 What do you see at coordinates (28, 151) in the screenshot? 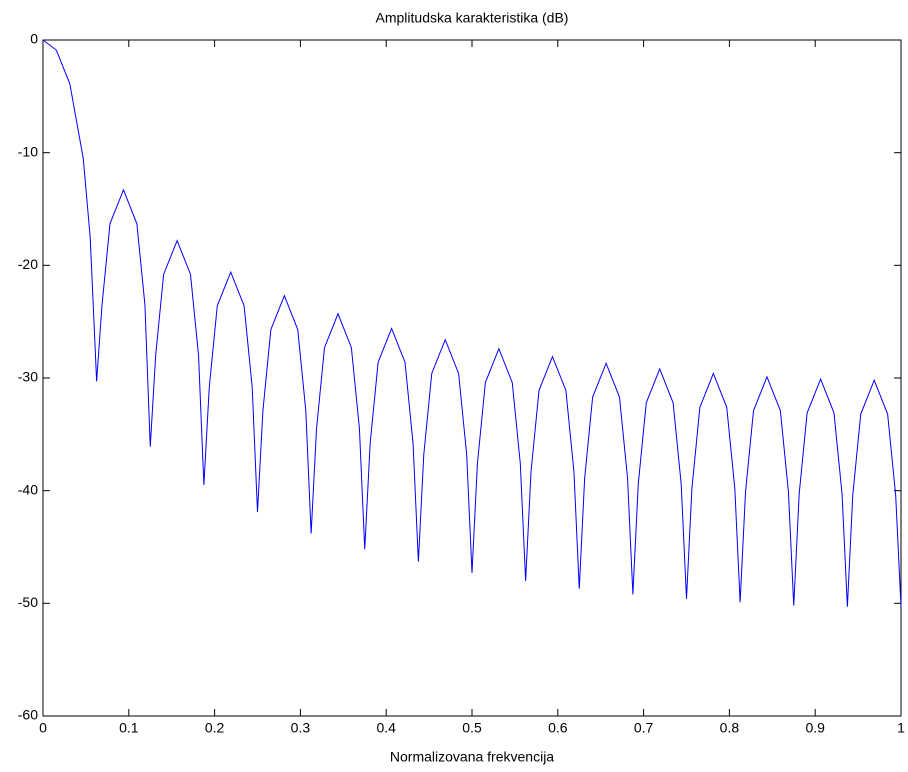
I see `y-tick-label: -10` at bounding box center [28, 151].